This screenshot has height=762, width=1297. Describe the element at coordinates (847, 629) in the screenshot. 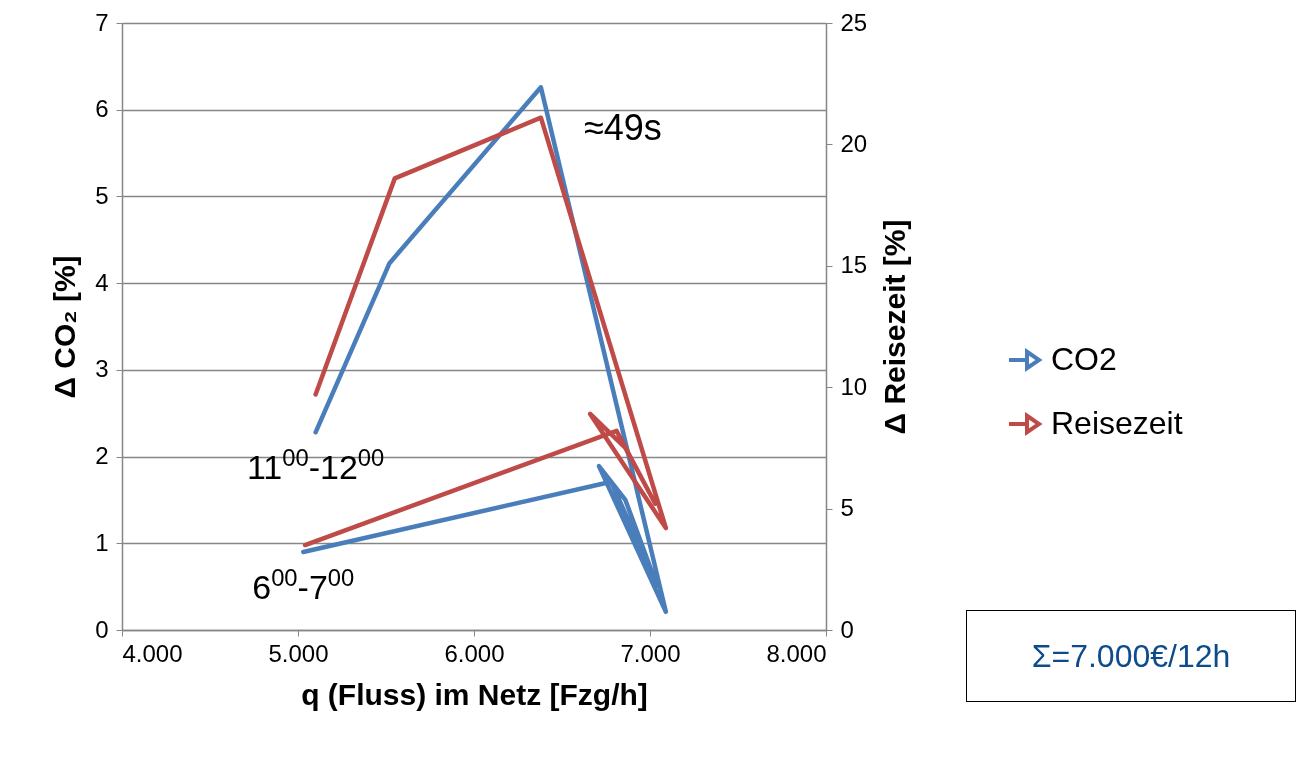

I see `y2-tick-label: 0` at that location.